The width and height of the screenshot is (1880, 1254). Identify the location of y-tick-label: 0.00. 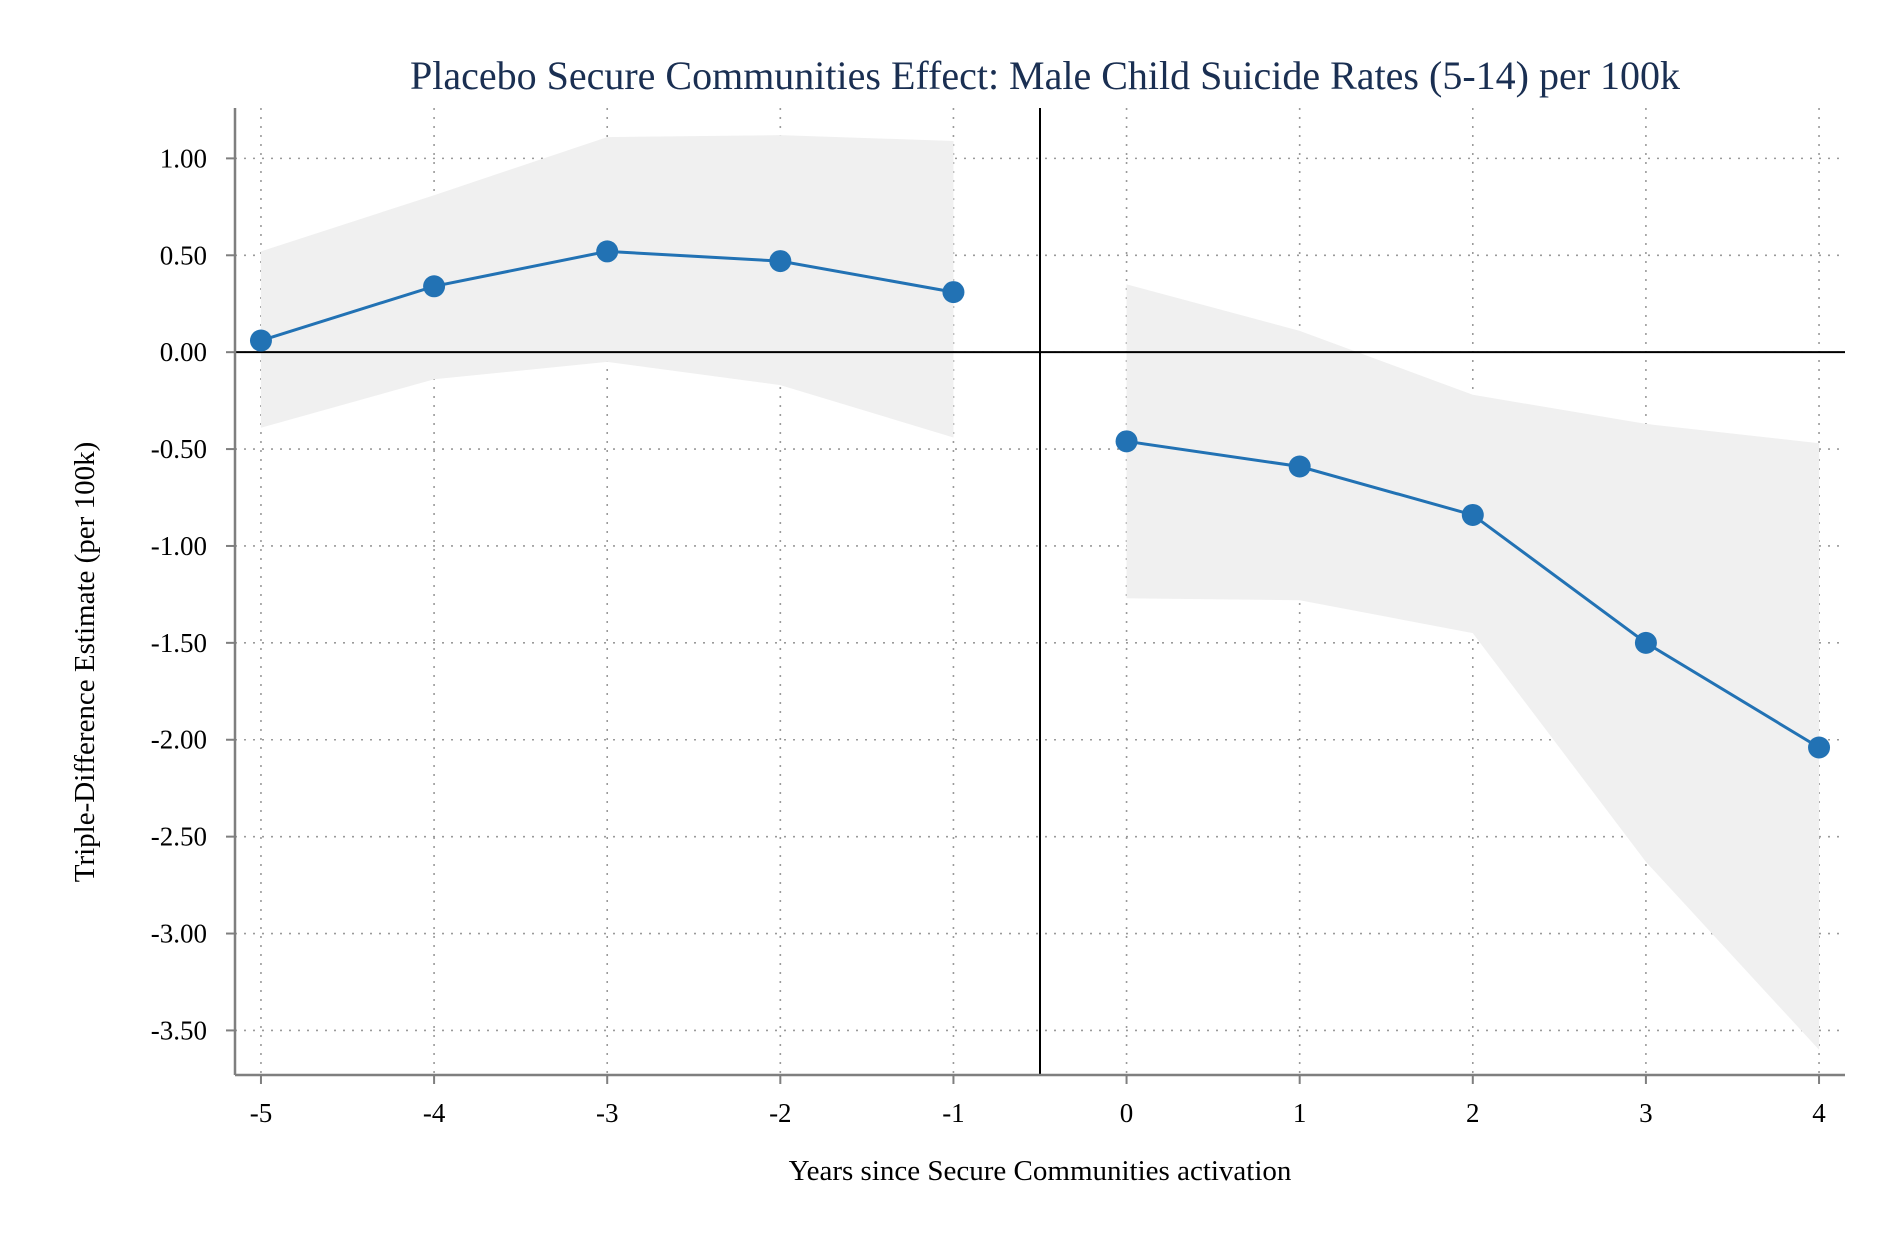
(183, 352).